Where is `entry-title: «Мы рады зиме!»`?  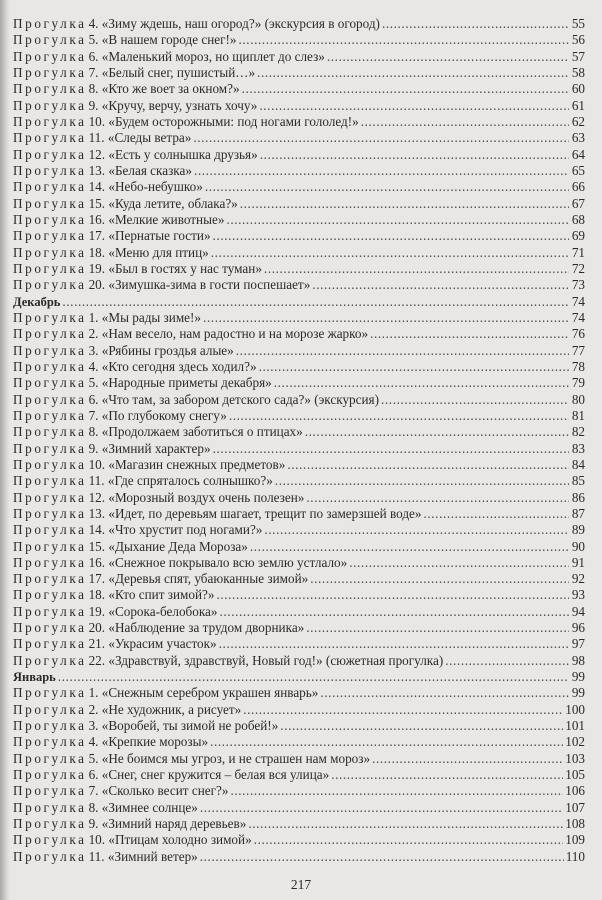 entry-title: «Мы рады зиме!» is located at coordinates (151, 317).